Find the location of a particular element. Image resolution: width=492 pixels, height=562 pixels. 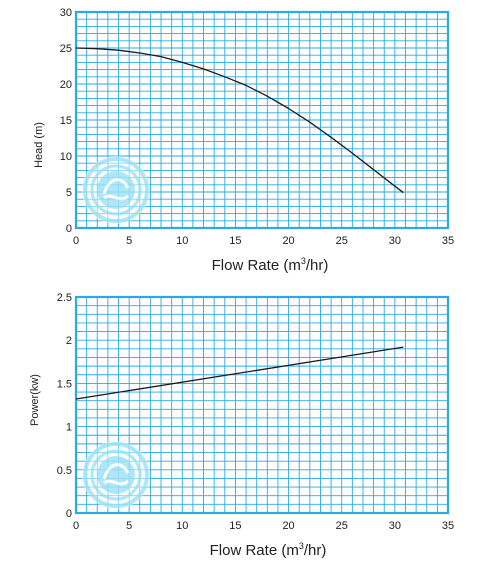

y-axis-label: Head (m) is located at coordinates (39, 145).